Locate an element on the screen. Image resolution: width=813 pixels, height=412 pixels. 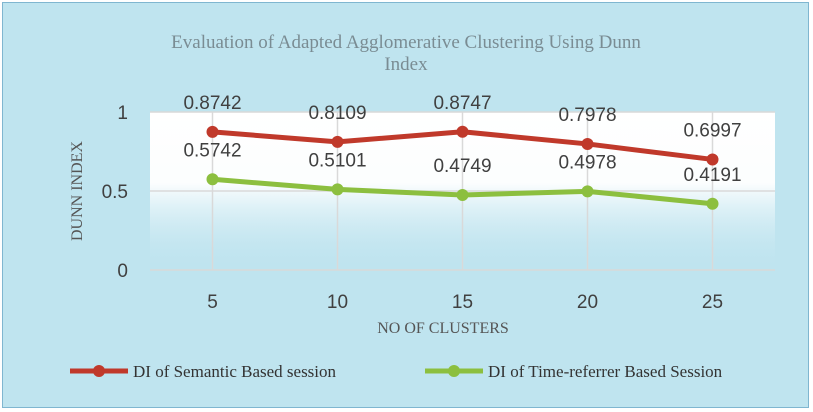
y-axis-label: DUNN INDEX is located at coordinates (77, 191).